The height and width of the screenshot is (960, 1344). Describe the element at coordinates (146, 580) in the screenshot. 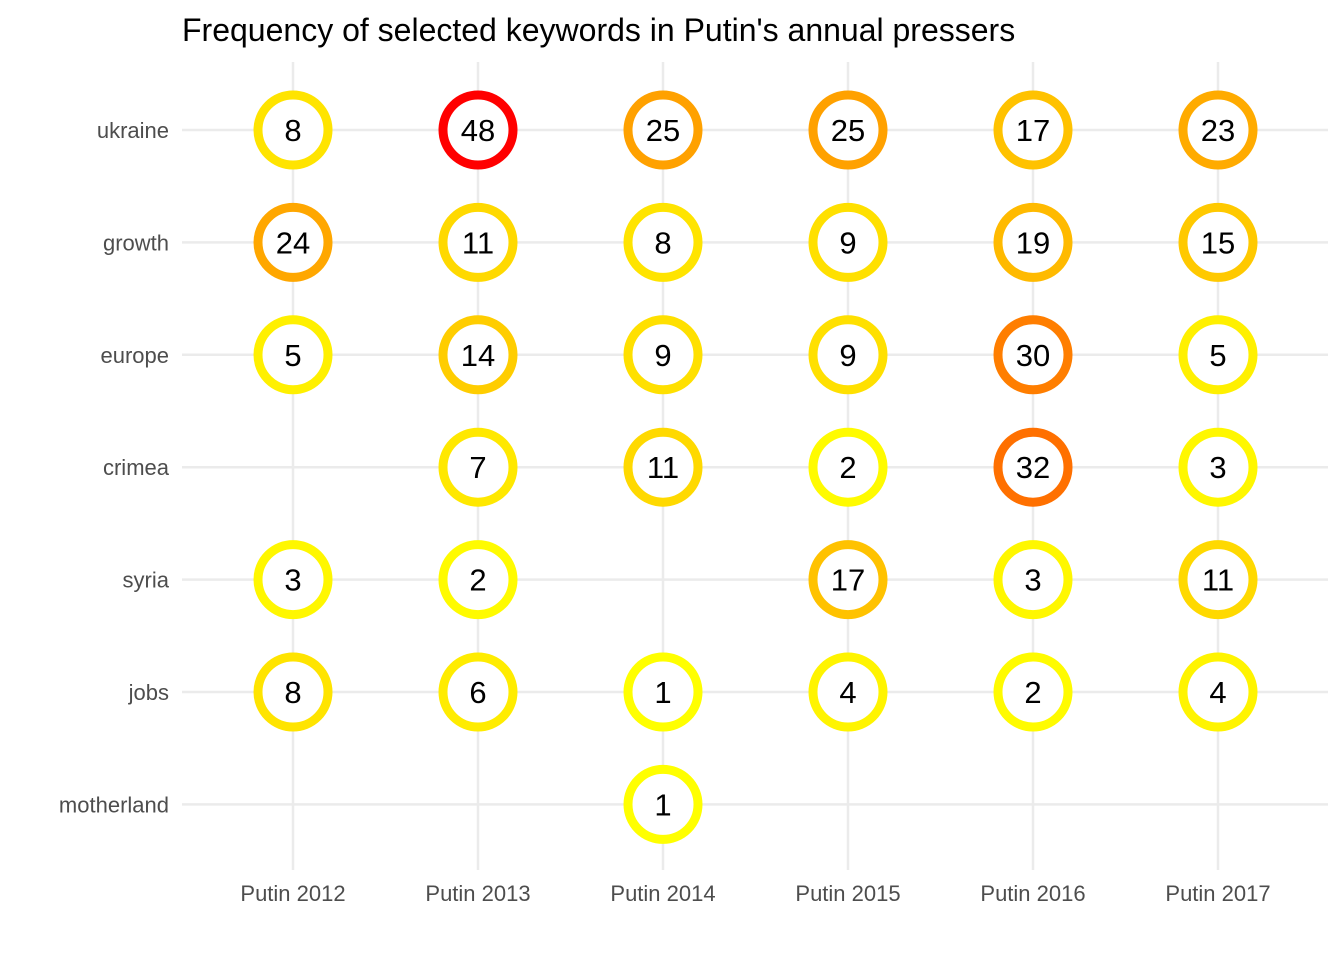

I see `y-tick-label: syria` at that location.